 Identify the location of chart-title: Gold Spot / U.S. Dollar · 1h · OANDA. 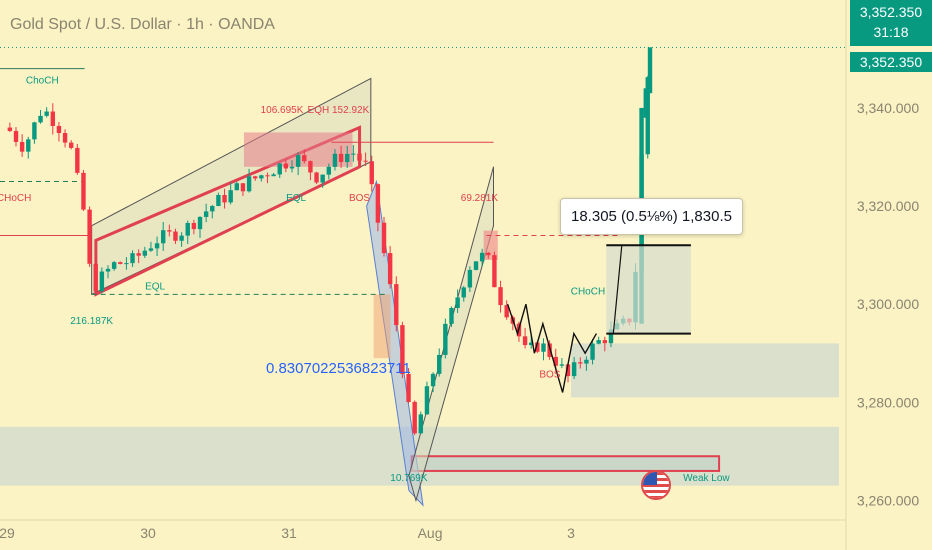
(142, 24).